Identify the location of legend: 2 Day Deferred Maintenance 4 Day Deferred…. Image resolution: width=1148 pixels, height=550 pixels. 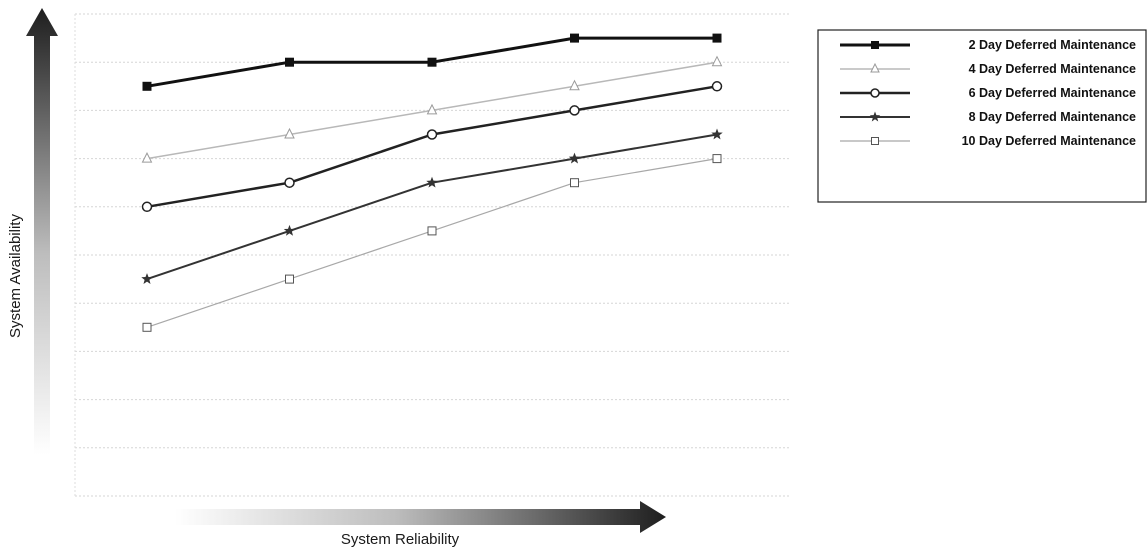
(982, 116).